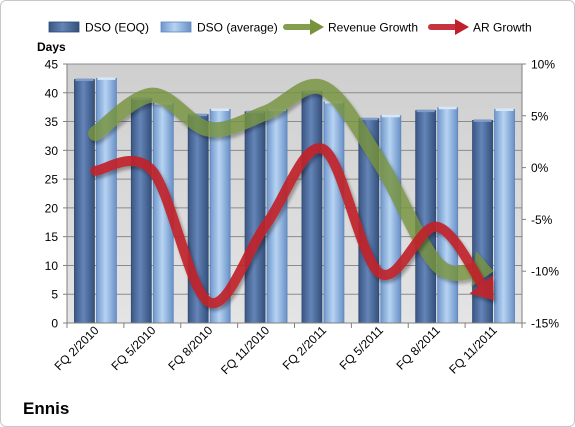 Image resolution: width=575 pixels, height=427 pixels. Describe the element at coordinates (473, 350) in the screenshot. I see `x-tick-label: FQ 11/2011` at that location.